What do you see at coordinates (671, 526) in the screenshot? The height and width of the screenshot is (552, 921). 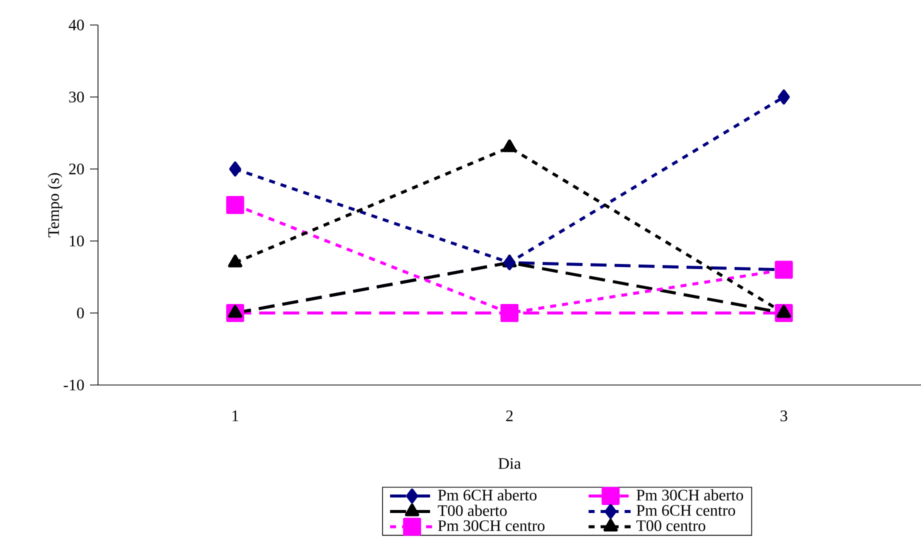 I see `legend-label: T00 centro` at bounding box center [671, 526].